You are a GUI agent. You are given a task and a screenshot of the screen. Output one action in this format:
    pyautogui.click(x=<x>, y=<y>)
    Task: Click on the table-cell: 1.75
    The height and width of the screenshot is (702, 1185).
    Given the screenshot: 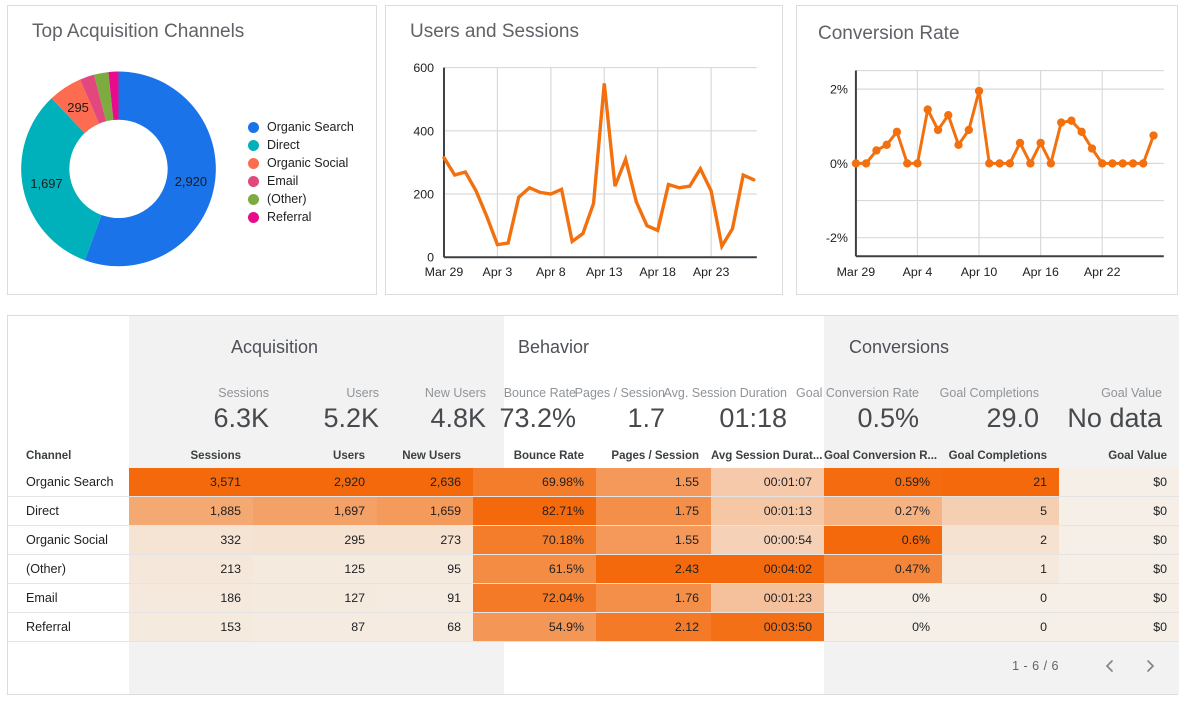 What is the action you would take?
    pyautogui.click(x=653, y=511)
    